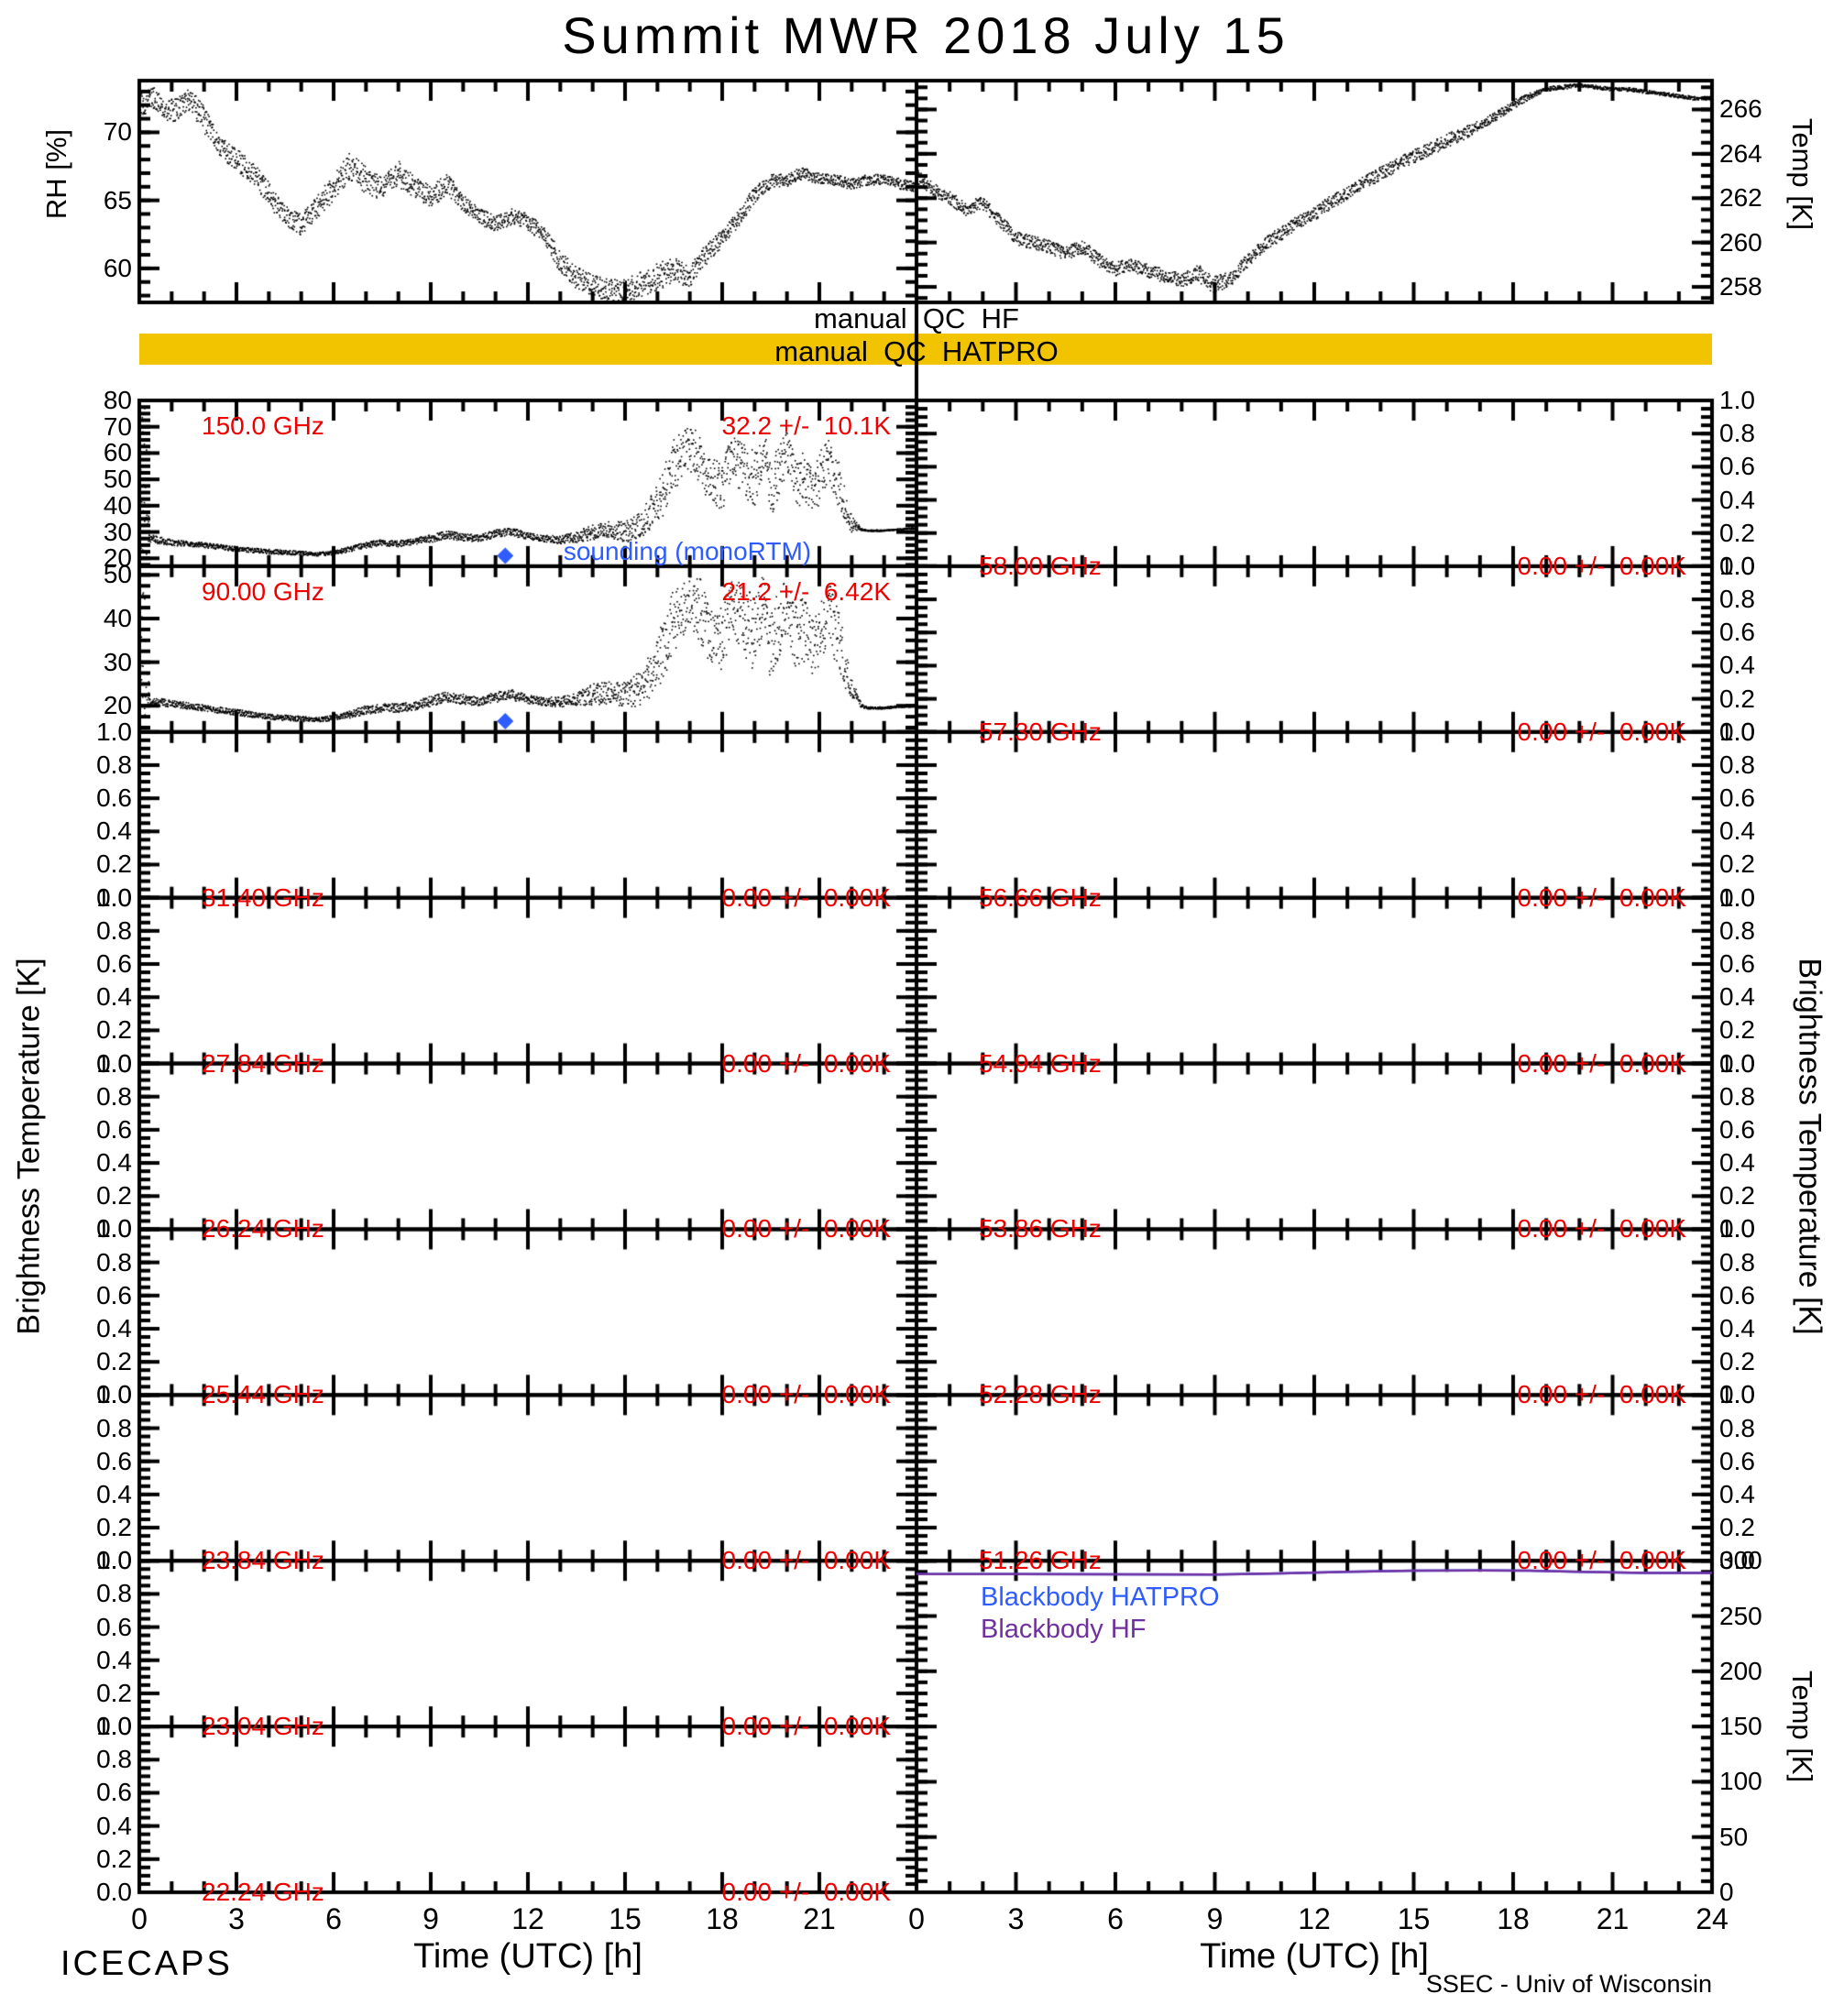  Describe the element at coordinates (29, 1146) in the screenshot. I see `left-axis-title: Brightness Temperature [K]` at that location.